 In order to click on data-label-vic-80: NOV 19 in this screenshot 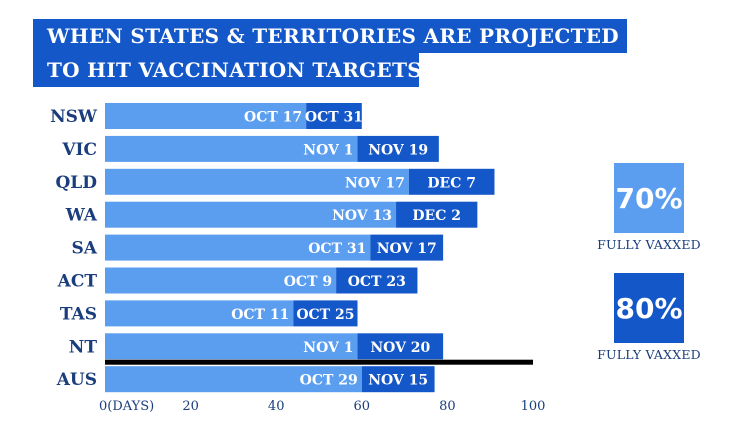, I will do `click(398, 150)`.